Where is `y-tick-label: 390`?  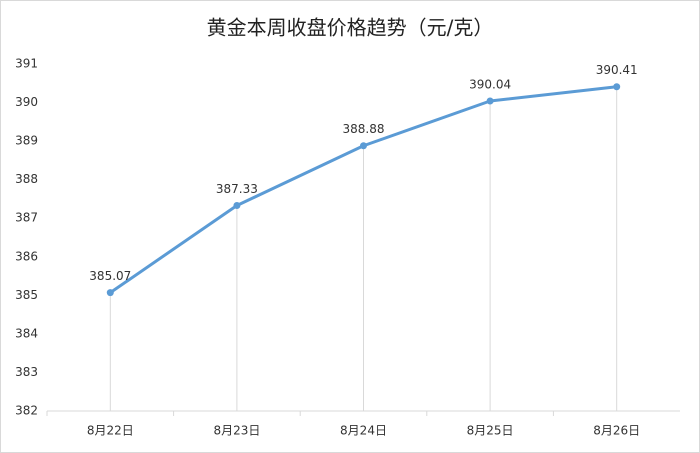
y-tick-label: 390 is located at coordinates (26, 102).